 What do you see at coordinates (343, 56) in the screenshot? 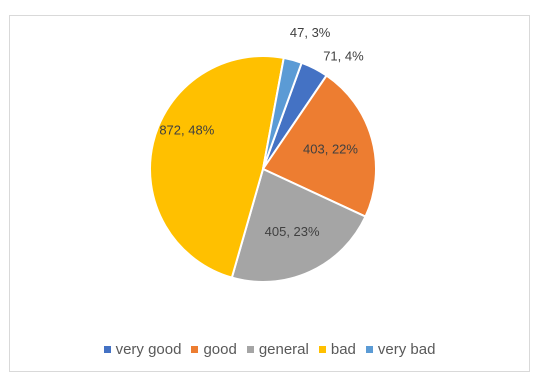
I see `data-label-very-good: 71, 4%` at bounding box center [343, 56].